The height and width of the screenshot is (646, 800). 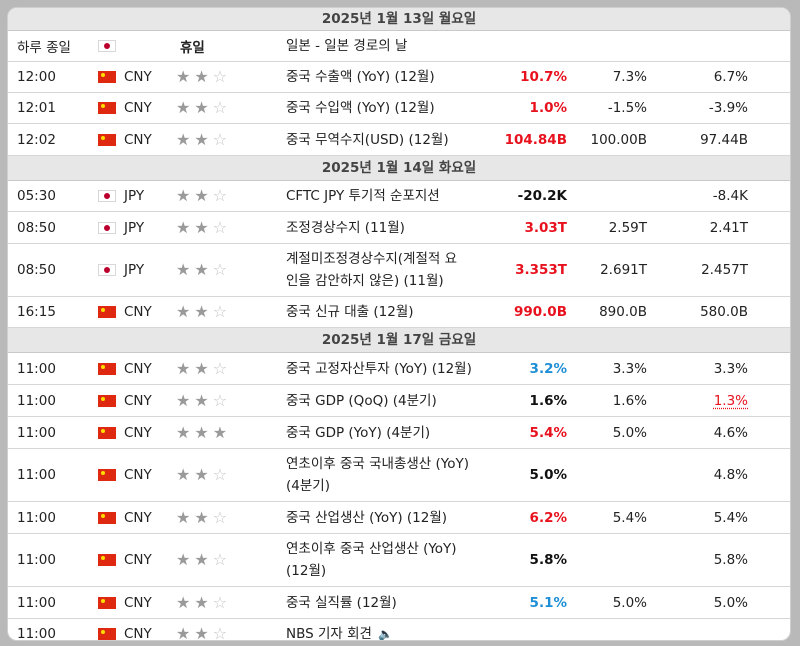 What do you see at coordinates (393, 560) in the screenshot?
I see `event-name: 연초이후 중국 산업생산 (YoY) (12월)` at bounding box center [393, 560].